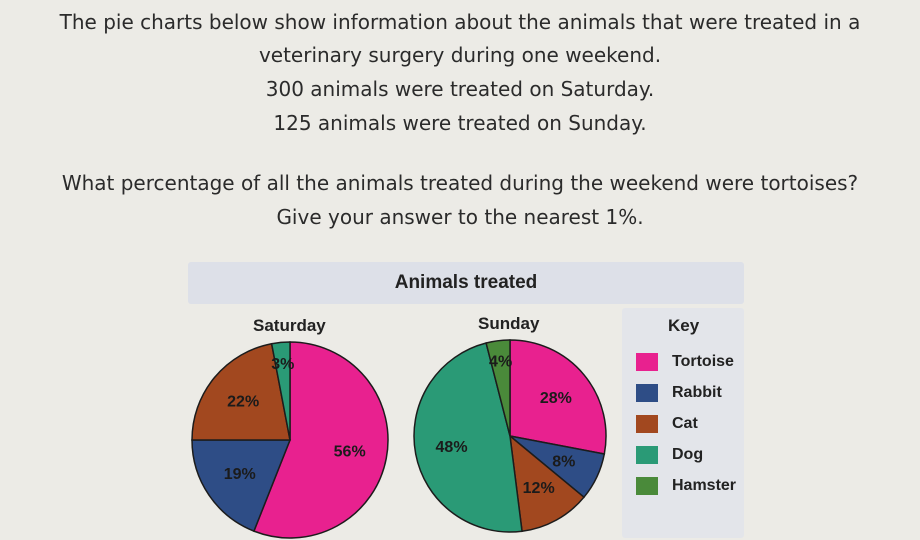  I want to click on saturday-slice-cat, so click(241, 391).